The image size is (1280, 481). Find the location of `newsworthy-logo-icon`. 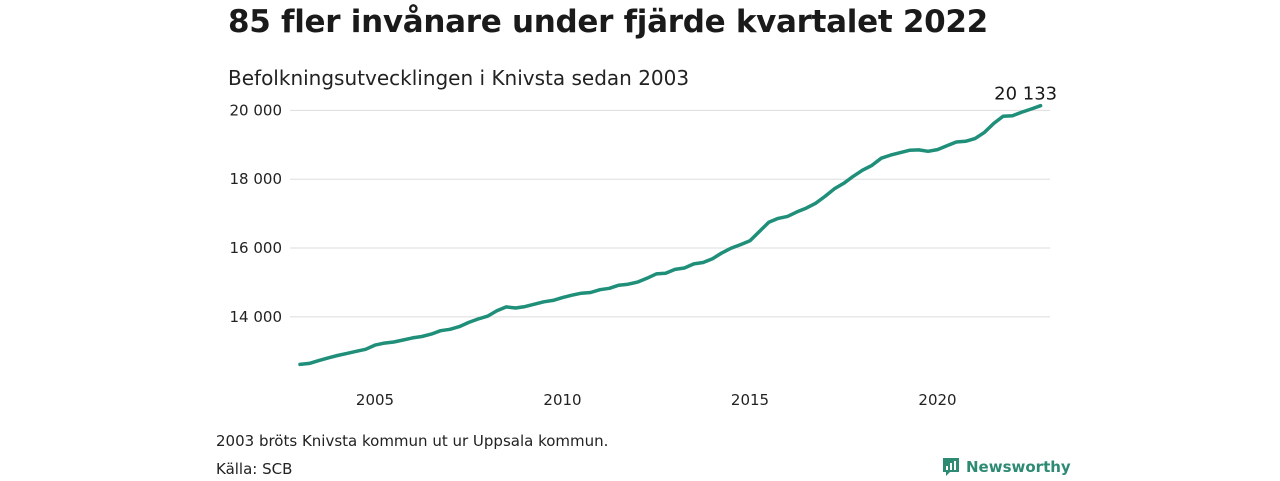

newsworthy-logo-icon is located at coordinates (951, 467).